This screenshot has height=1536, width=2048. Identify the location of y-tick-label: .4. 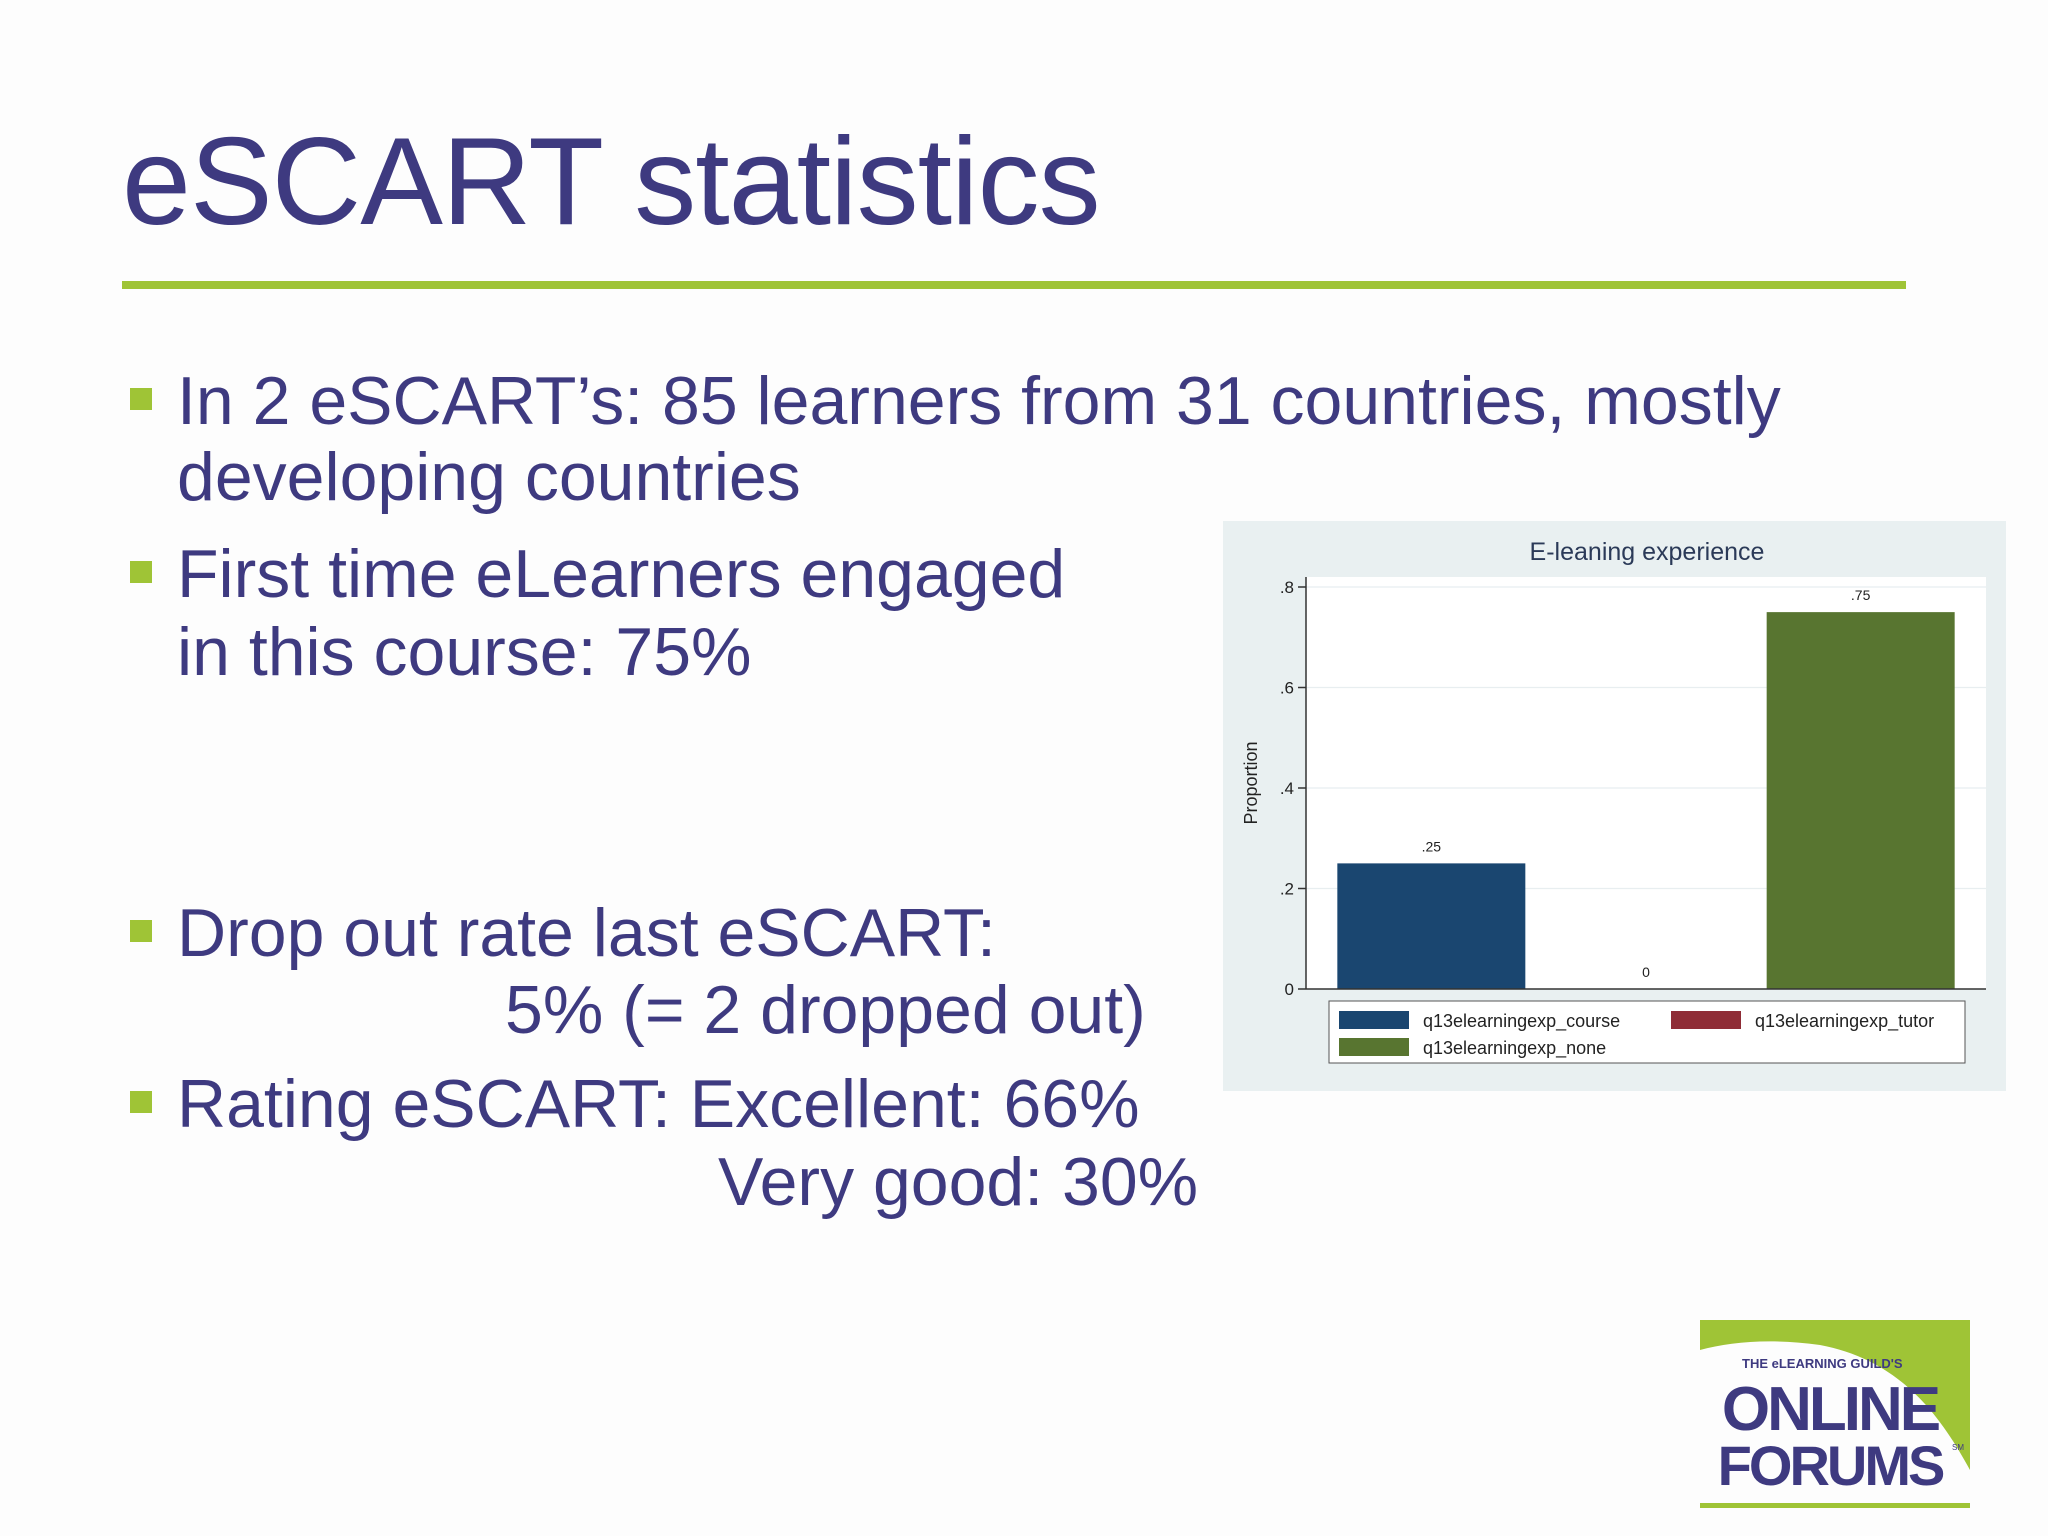
(1287, 788).